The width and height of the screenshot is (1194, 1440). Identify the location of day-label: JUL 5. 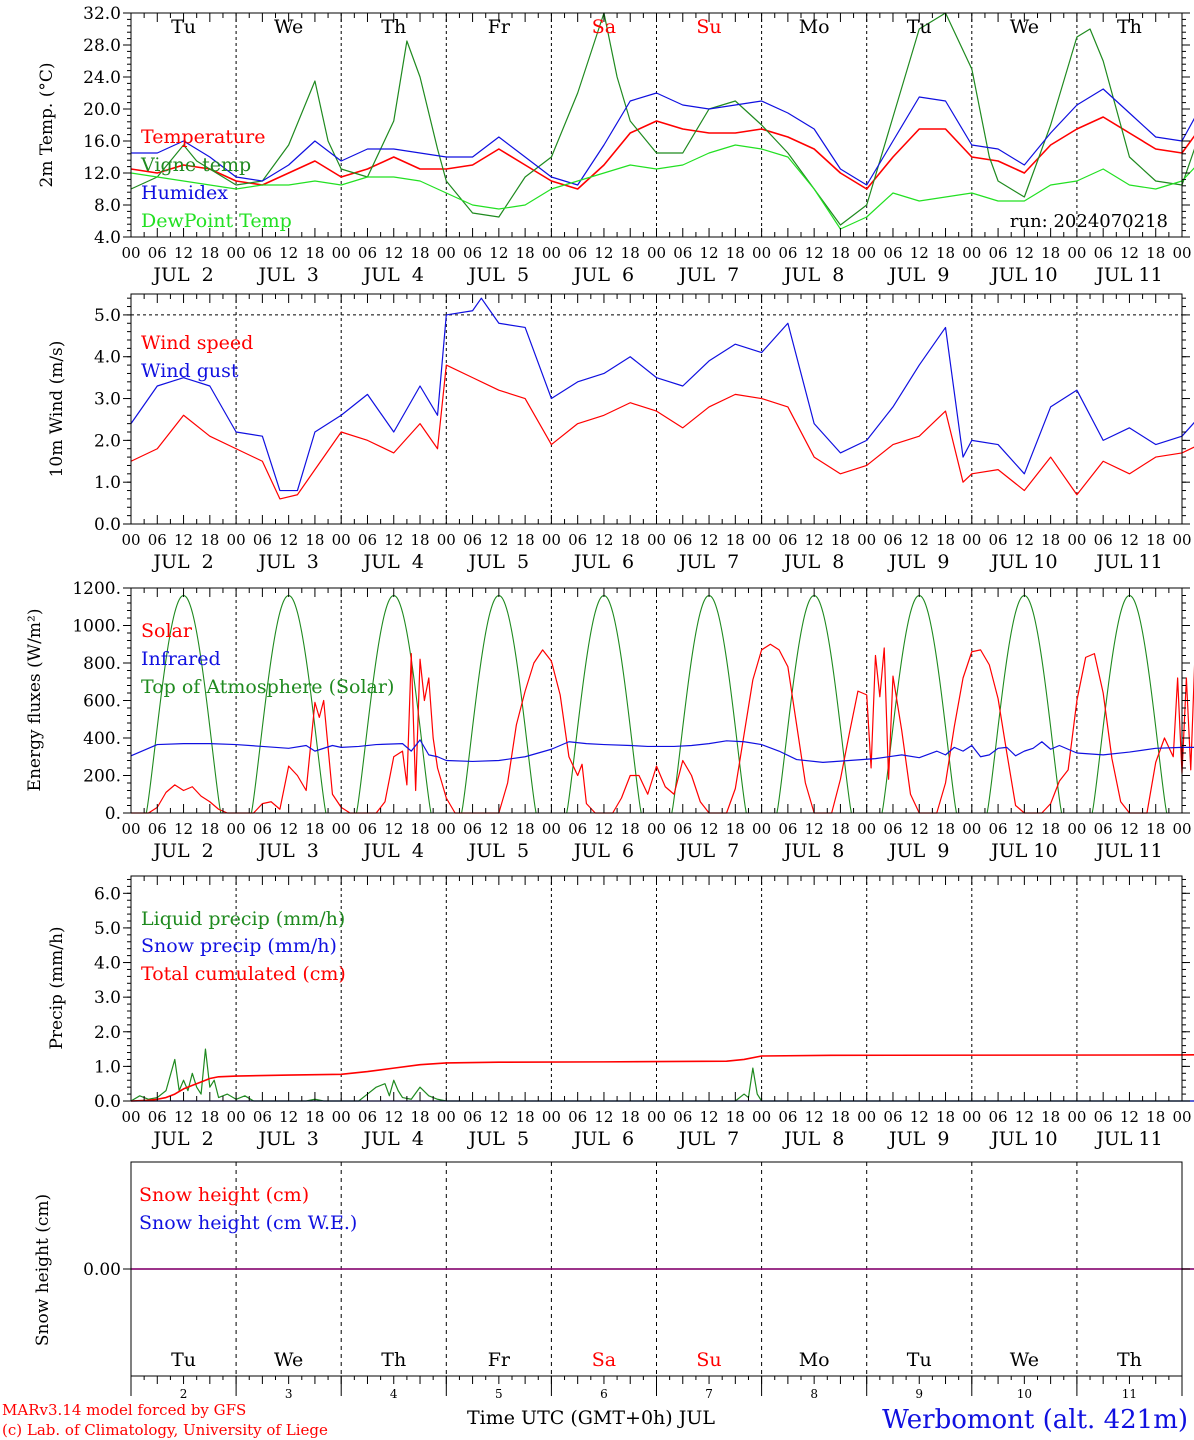
(498, 275).